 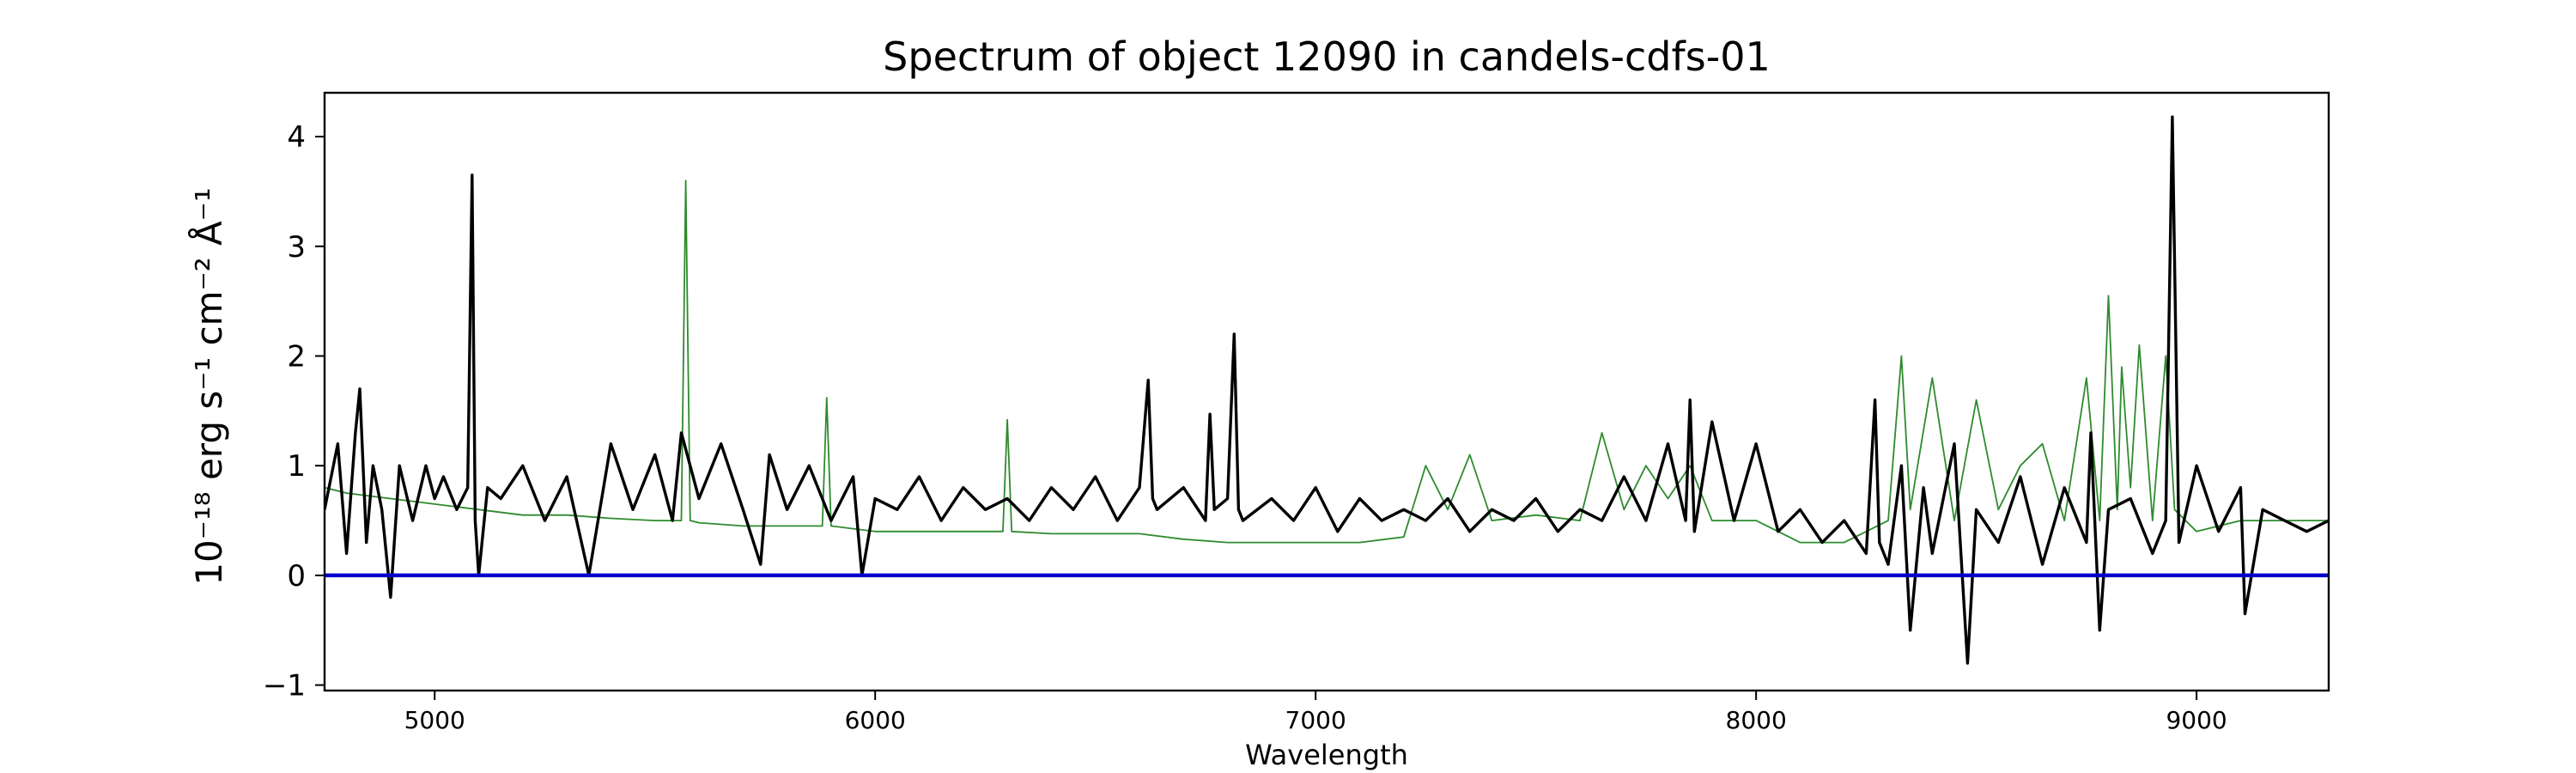 I want to click on x-tick-label: 9000, so click(x=2196, y=720).